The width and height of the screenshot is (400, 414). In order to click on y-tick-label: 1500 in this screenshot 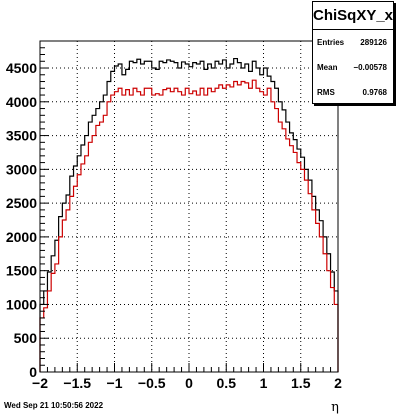, I will do `click(21, 271)`.